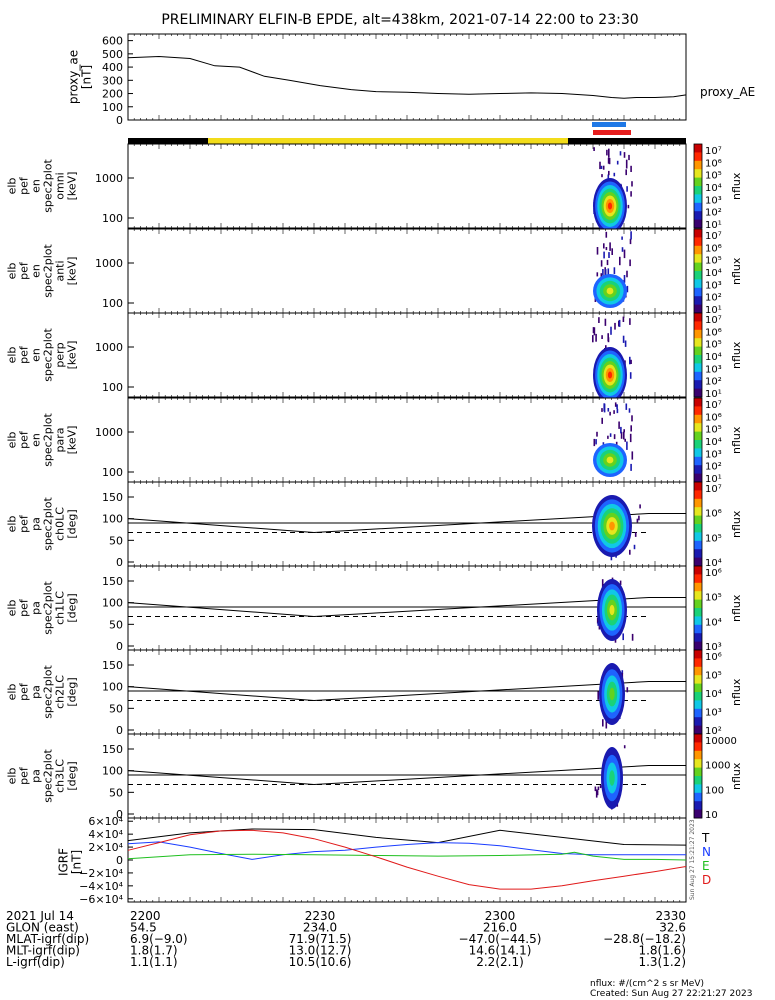 This screenshot has height=1000, width=775. What do you see at coordinates (42, 928) in the screenshot?
I see `x-axis-row-label: GLON (east)` at bounding box center [42, 928].